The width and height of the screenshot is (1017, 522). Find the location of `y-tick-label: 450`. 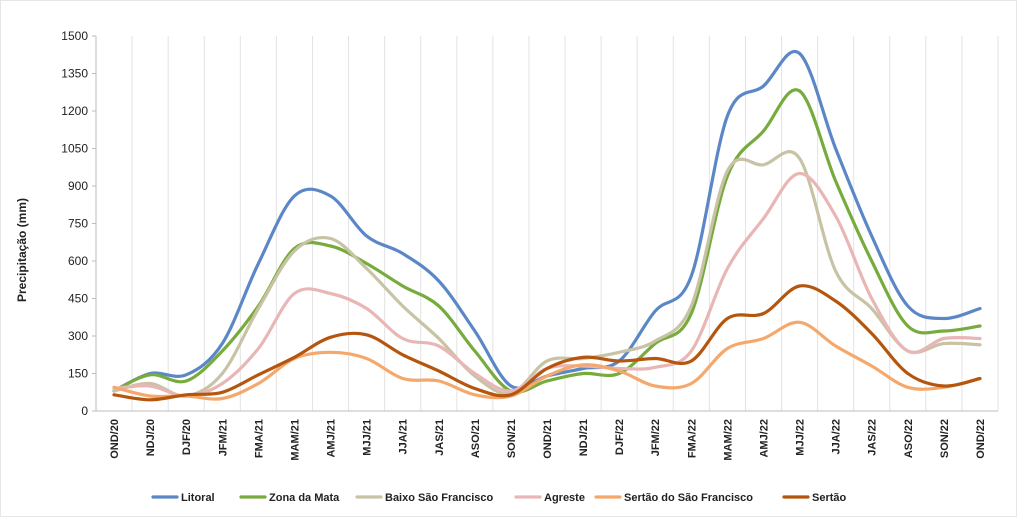

y-tick-label: 450 is located at coordinates (78, 299).